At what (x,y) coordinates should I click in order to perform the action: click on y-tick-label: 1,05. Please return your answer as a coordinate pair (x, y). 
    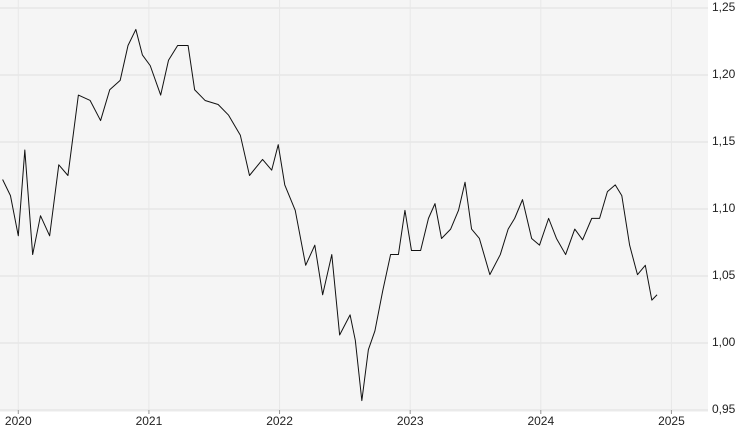
    Looking at the image, I should click on (724, 275).